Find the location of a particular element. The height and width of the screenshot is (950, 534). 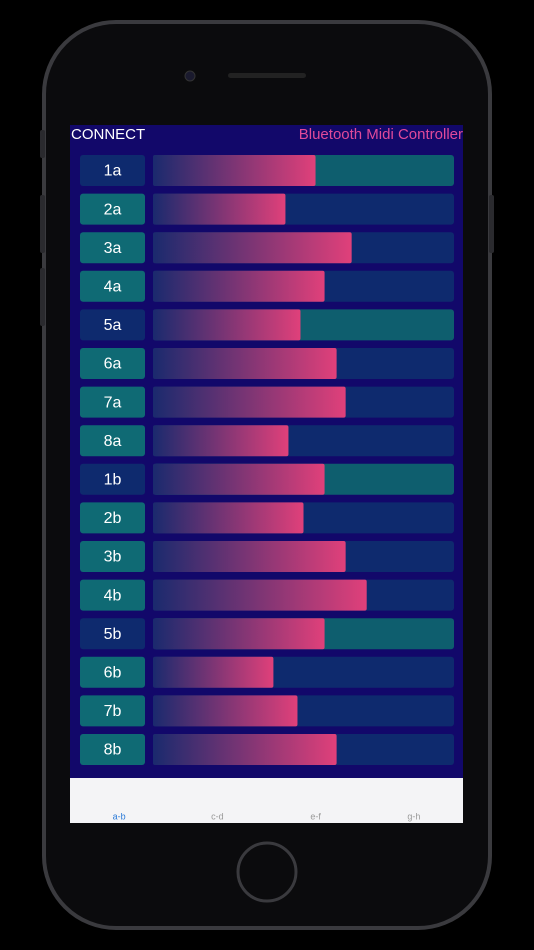

channel-label: 6b is located at coordinates (113, 673).